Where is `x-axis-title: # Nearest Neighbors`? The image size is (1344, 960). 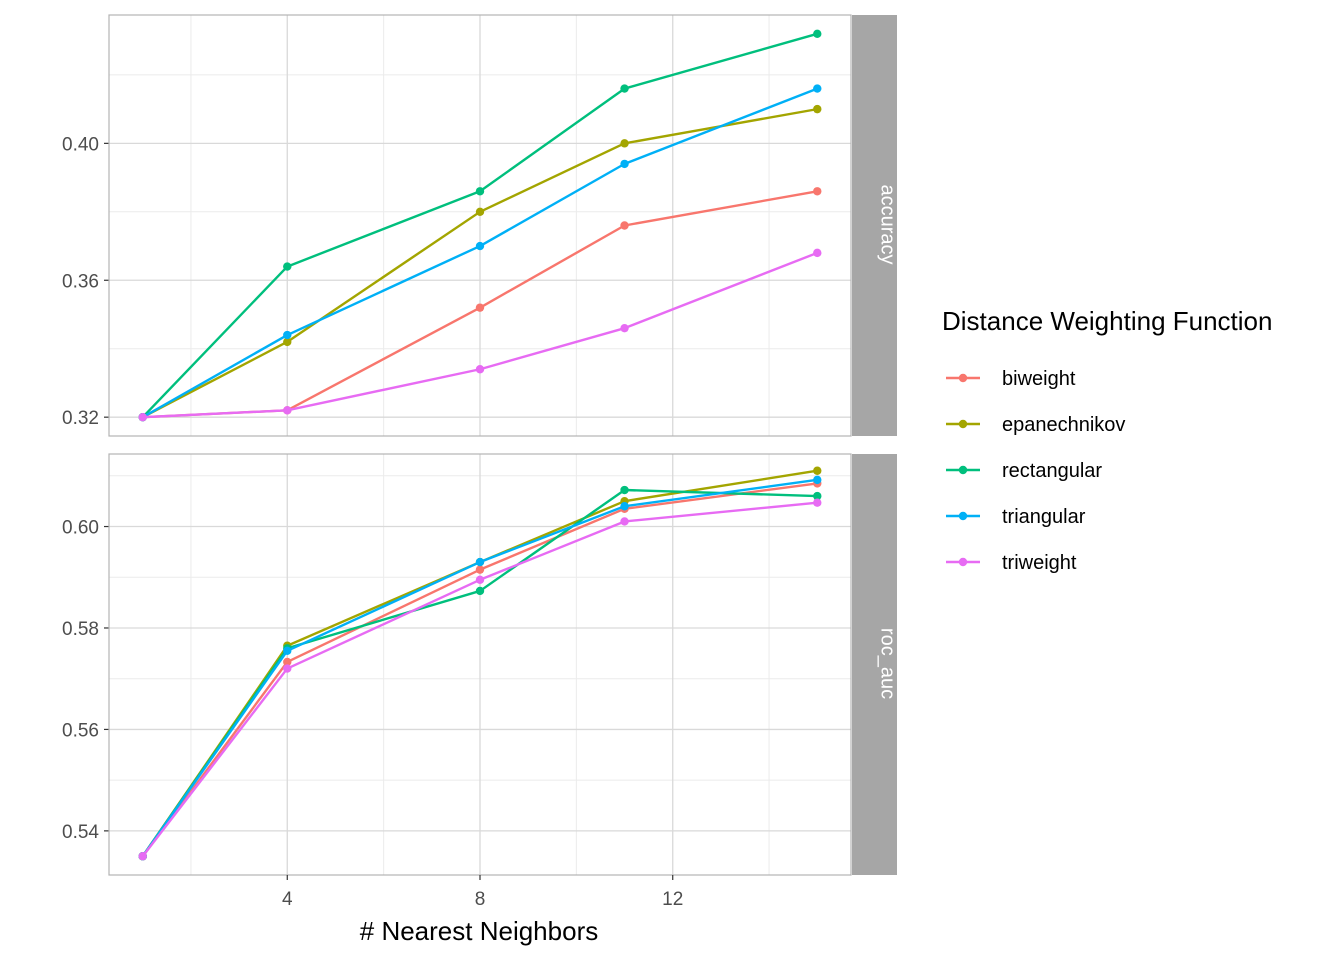 x-axis-title: # Nearest Neighbors is located at coordinates (479, 931).